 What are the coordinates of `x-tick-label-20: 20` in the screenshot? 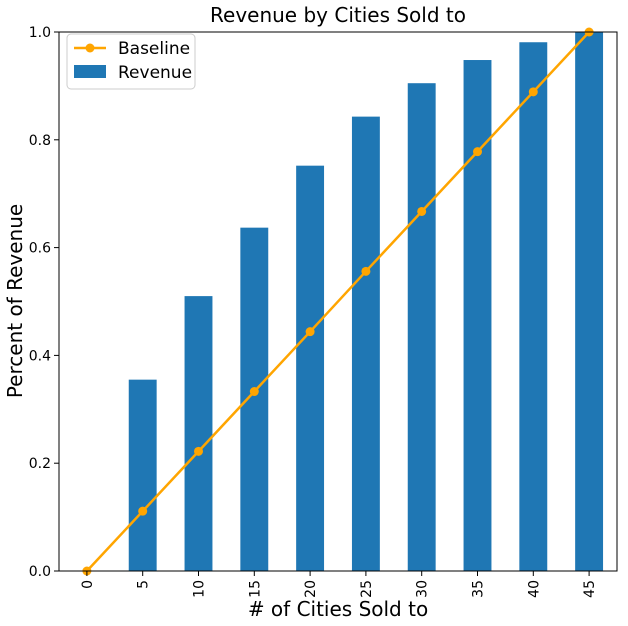 It's located at (311, 589).